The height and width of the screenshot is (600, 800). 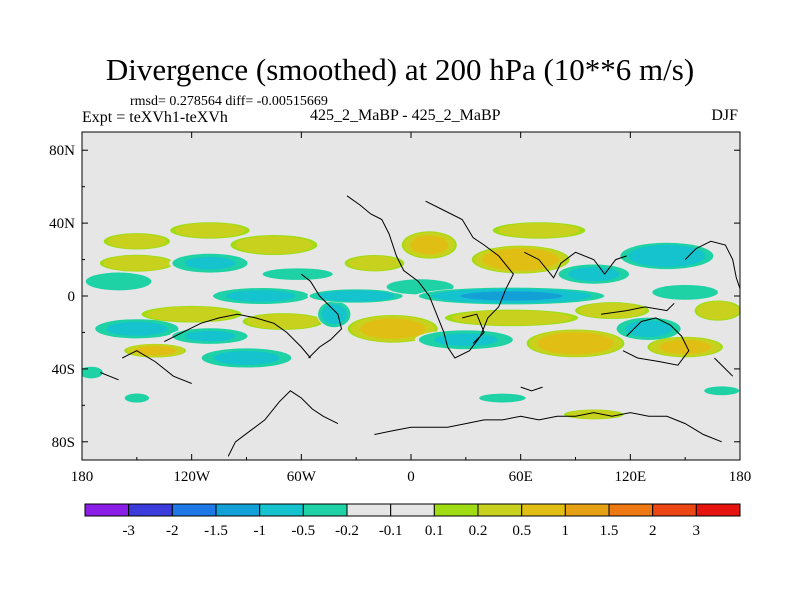 I want to click on colorbar-label-12: 2, so click(x=653, y=531).